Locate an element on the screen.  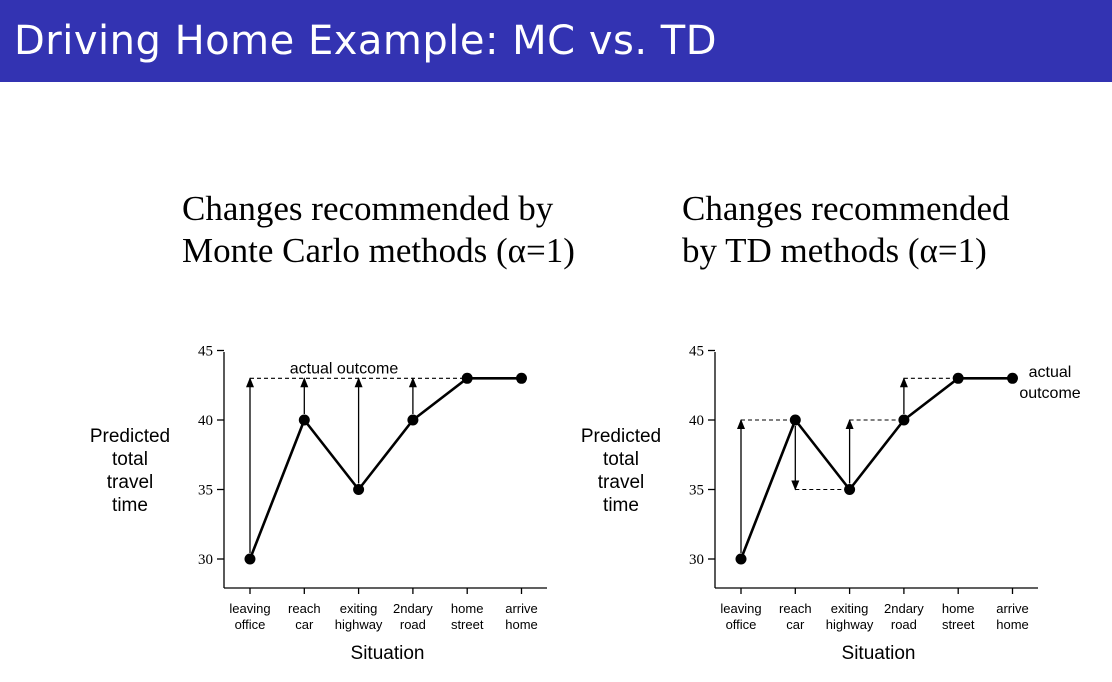
td-x-tick-label-1: reach car is located at coordinates (795, 616).